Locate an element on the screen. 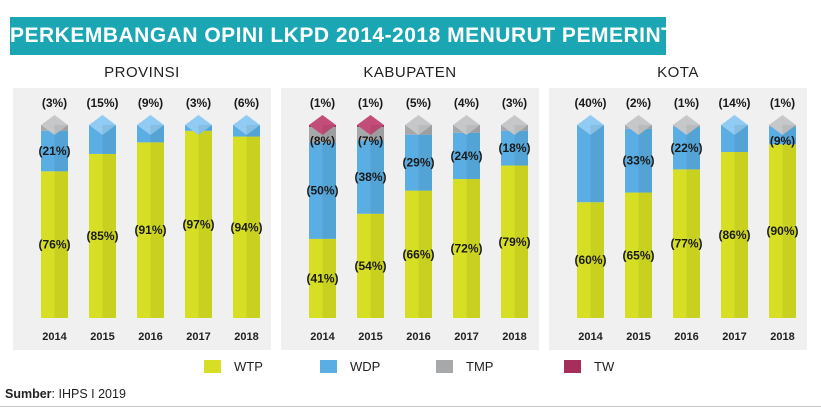 This screenshot has width=821, height=420. year-label-kota-2018: 2018 is located at coordinates (782, 337).